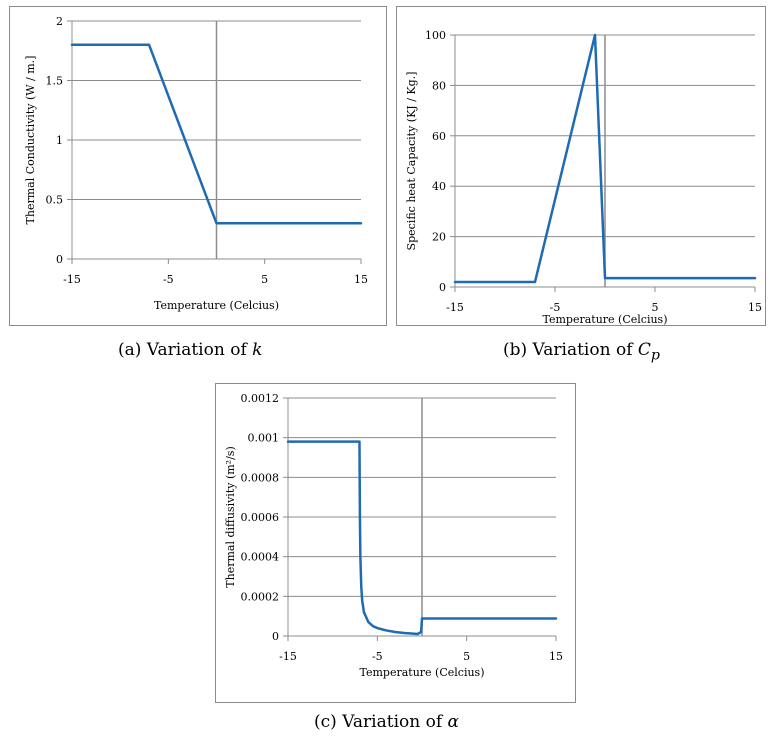 This screenshot has height=740, width=771. What do you see at coordinates (260, 398) in the screenshot?
I see `y-tick-label: 0.0012` at bounding box center [260, 398].